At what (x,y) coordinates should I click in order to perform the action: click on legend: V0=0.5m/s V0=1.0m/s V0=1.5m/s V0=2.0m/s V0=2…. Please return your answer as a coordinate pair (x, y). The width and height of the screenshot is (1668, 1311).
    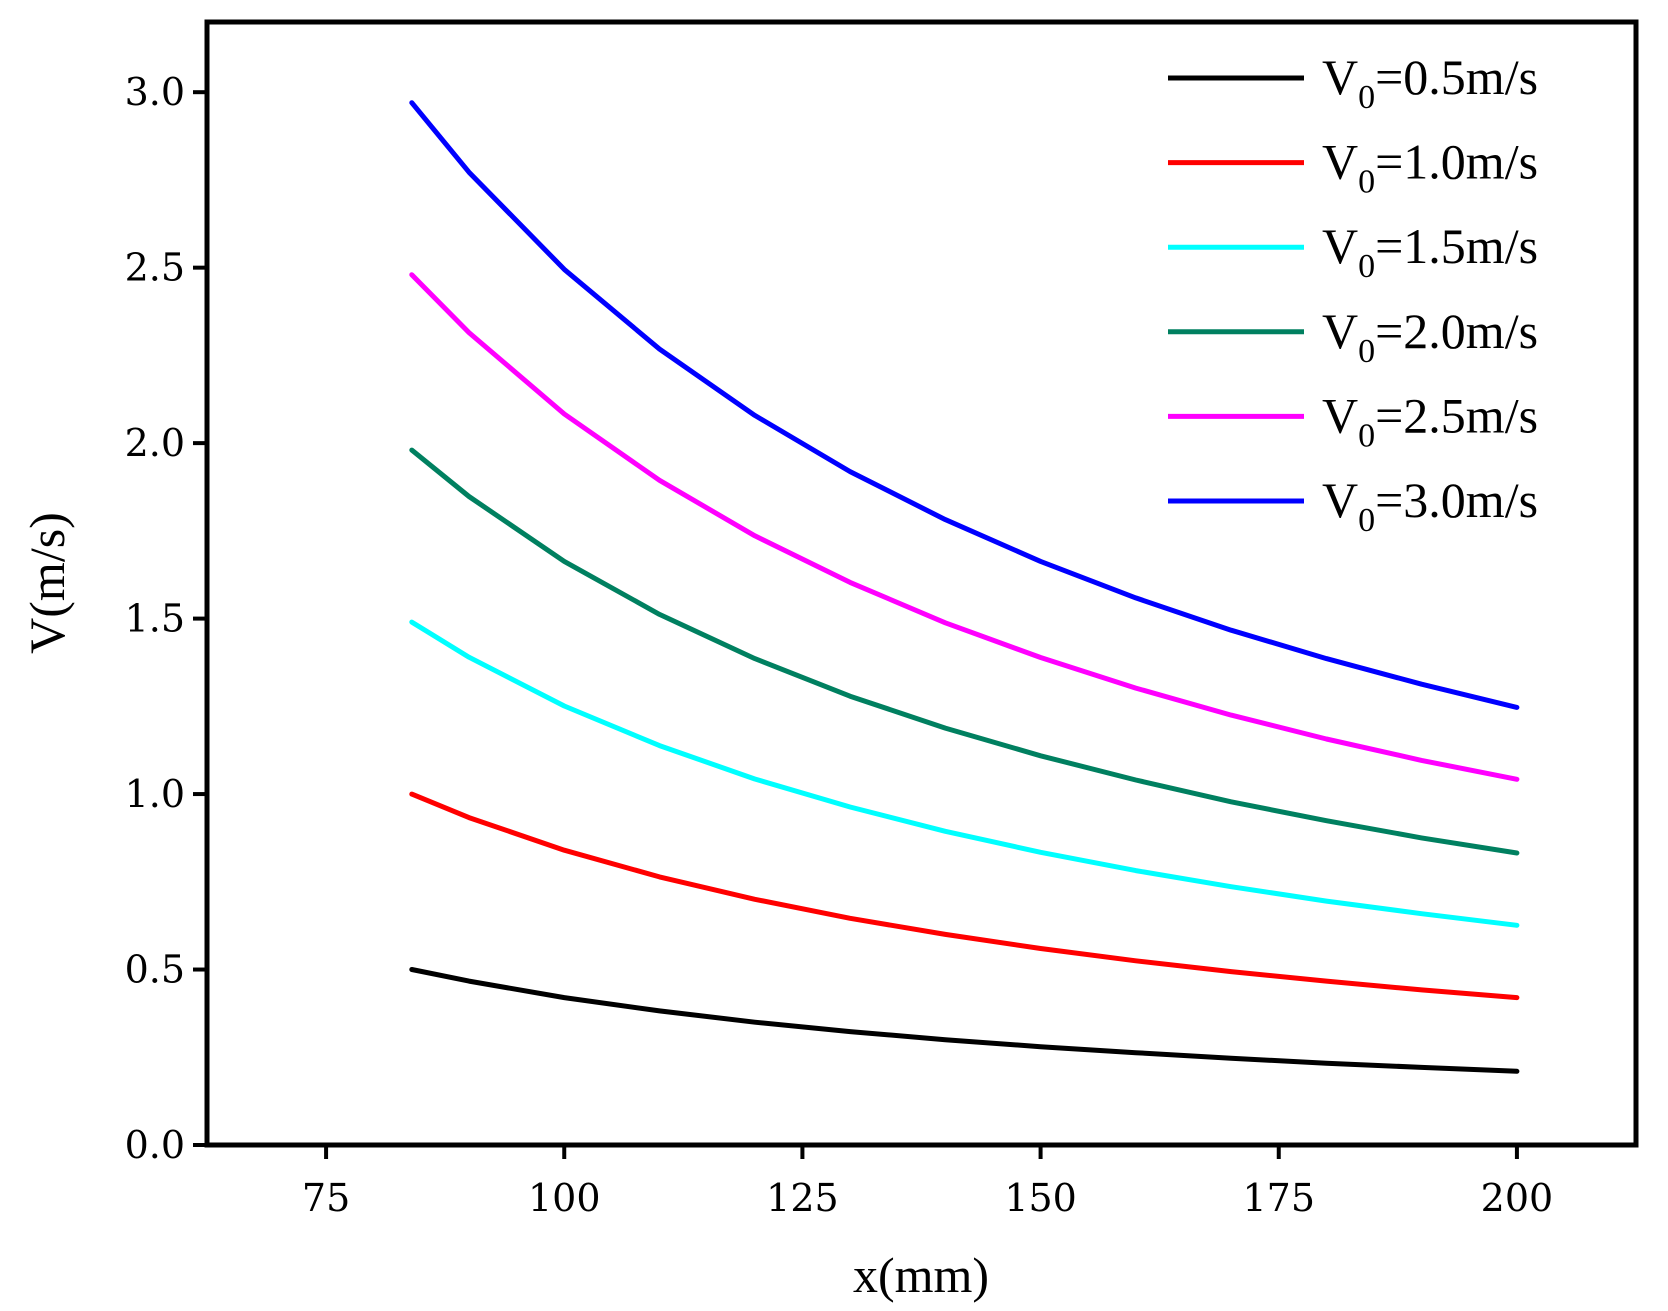
    Looking at the image, I should click on (1353, 294).